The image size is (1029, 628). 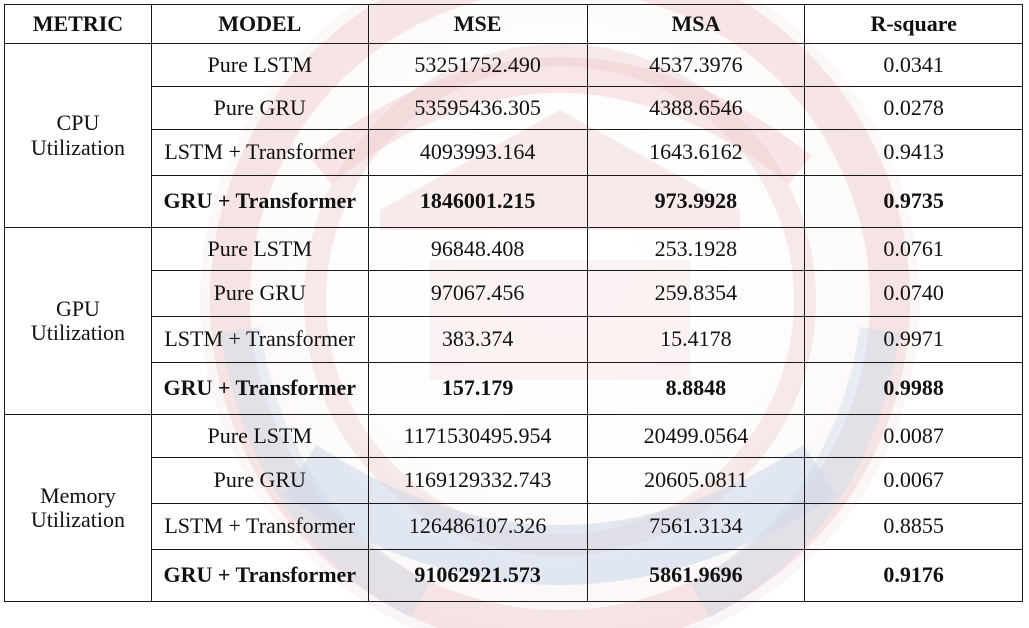 I want to click on msa-cell: 20499.0564, so click(x=696, y=436).